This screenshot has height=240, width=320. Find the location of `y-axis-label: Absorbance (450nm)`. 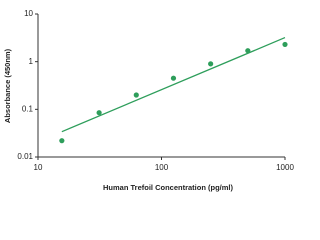

y-axis-label: Absorbance (450nm) is located at coordinates (7, 85).